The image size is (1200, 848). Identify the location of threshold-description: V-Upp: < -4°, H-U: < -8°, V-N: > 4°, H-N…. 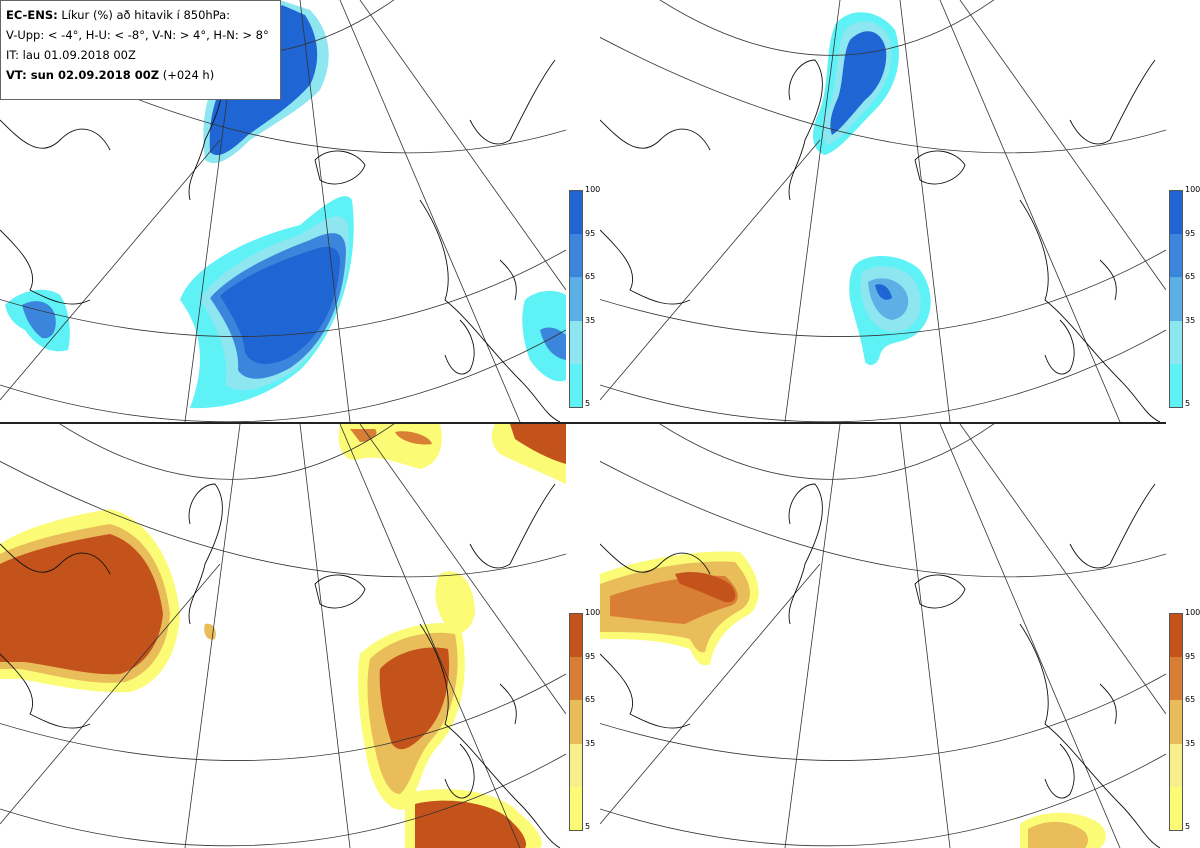
(137, 35).